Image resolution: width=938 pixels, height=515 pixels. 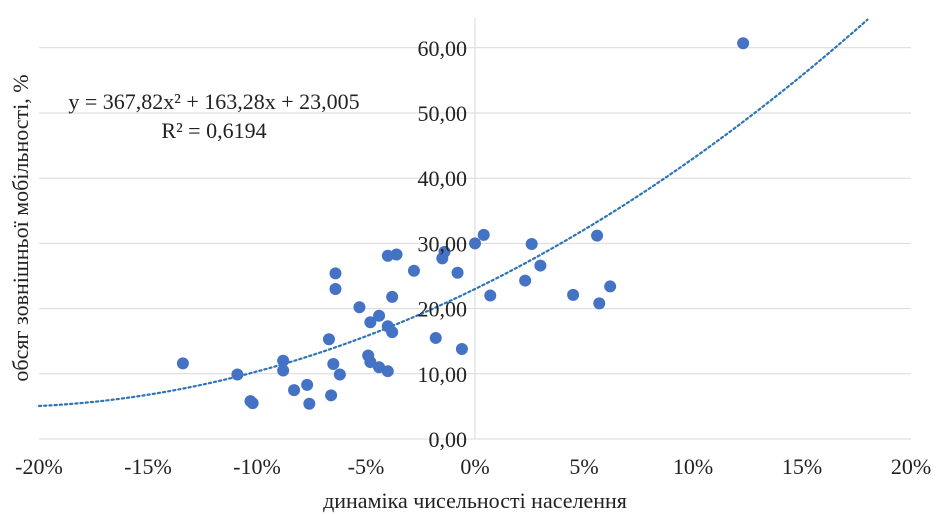 I want to click on x-tick-label: -10%, so click(x=257, y=466).